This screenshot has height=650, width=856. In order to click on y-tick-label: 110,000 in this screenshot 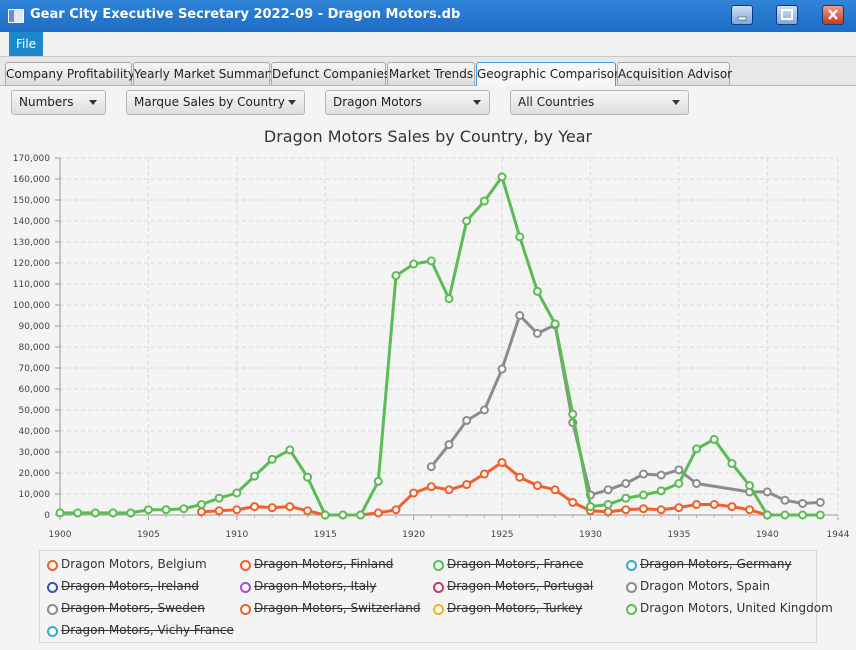, I will do `click(31, 285)`.